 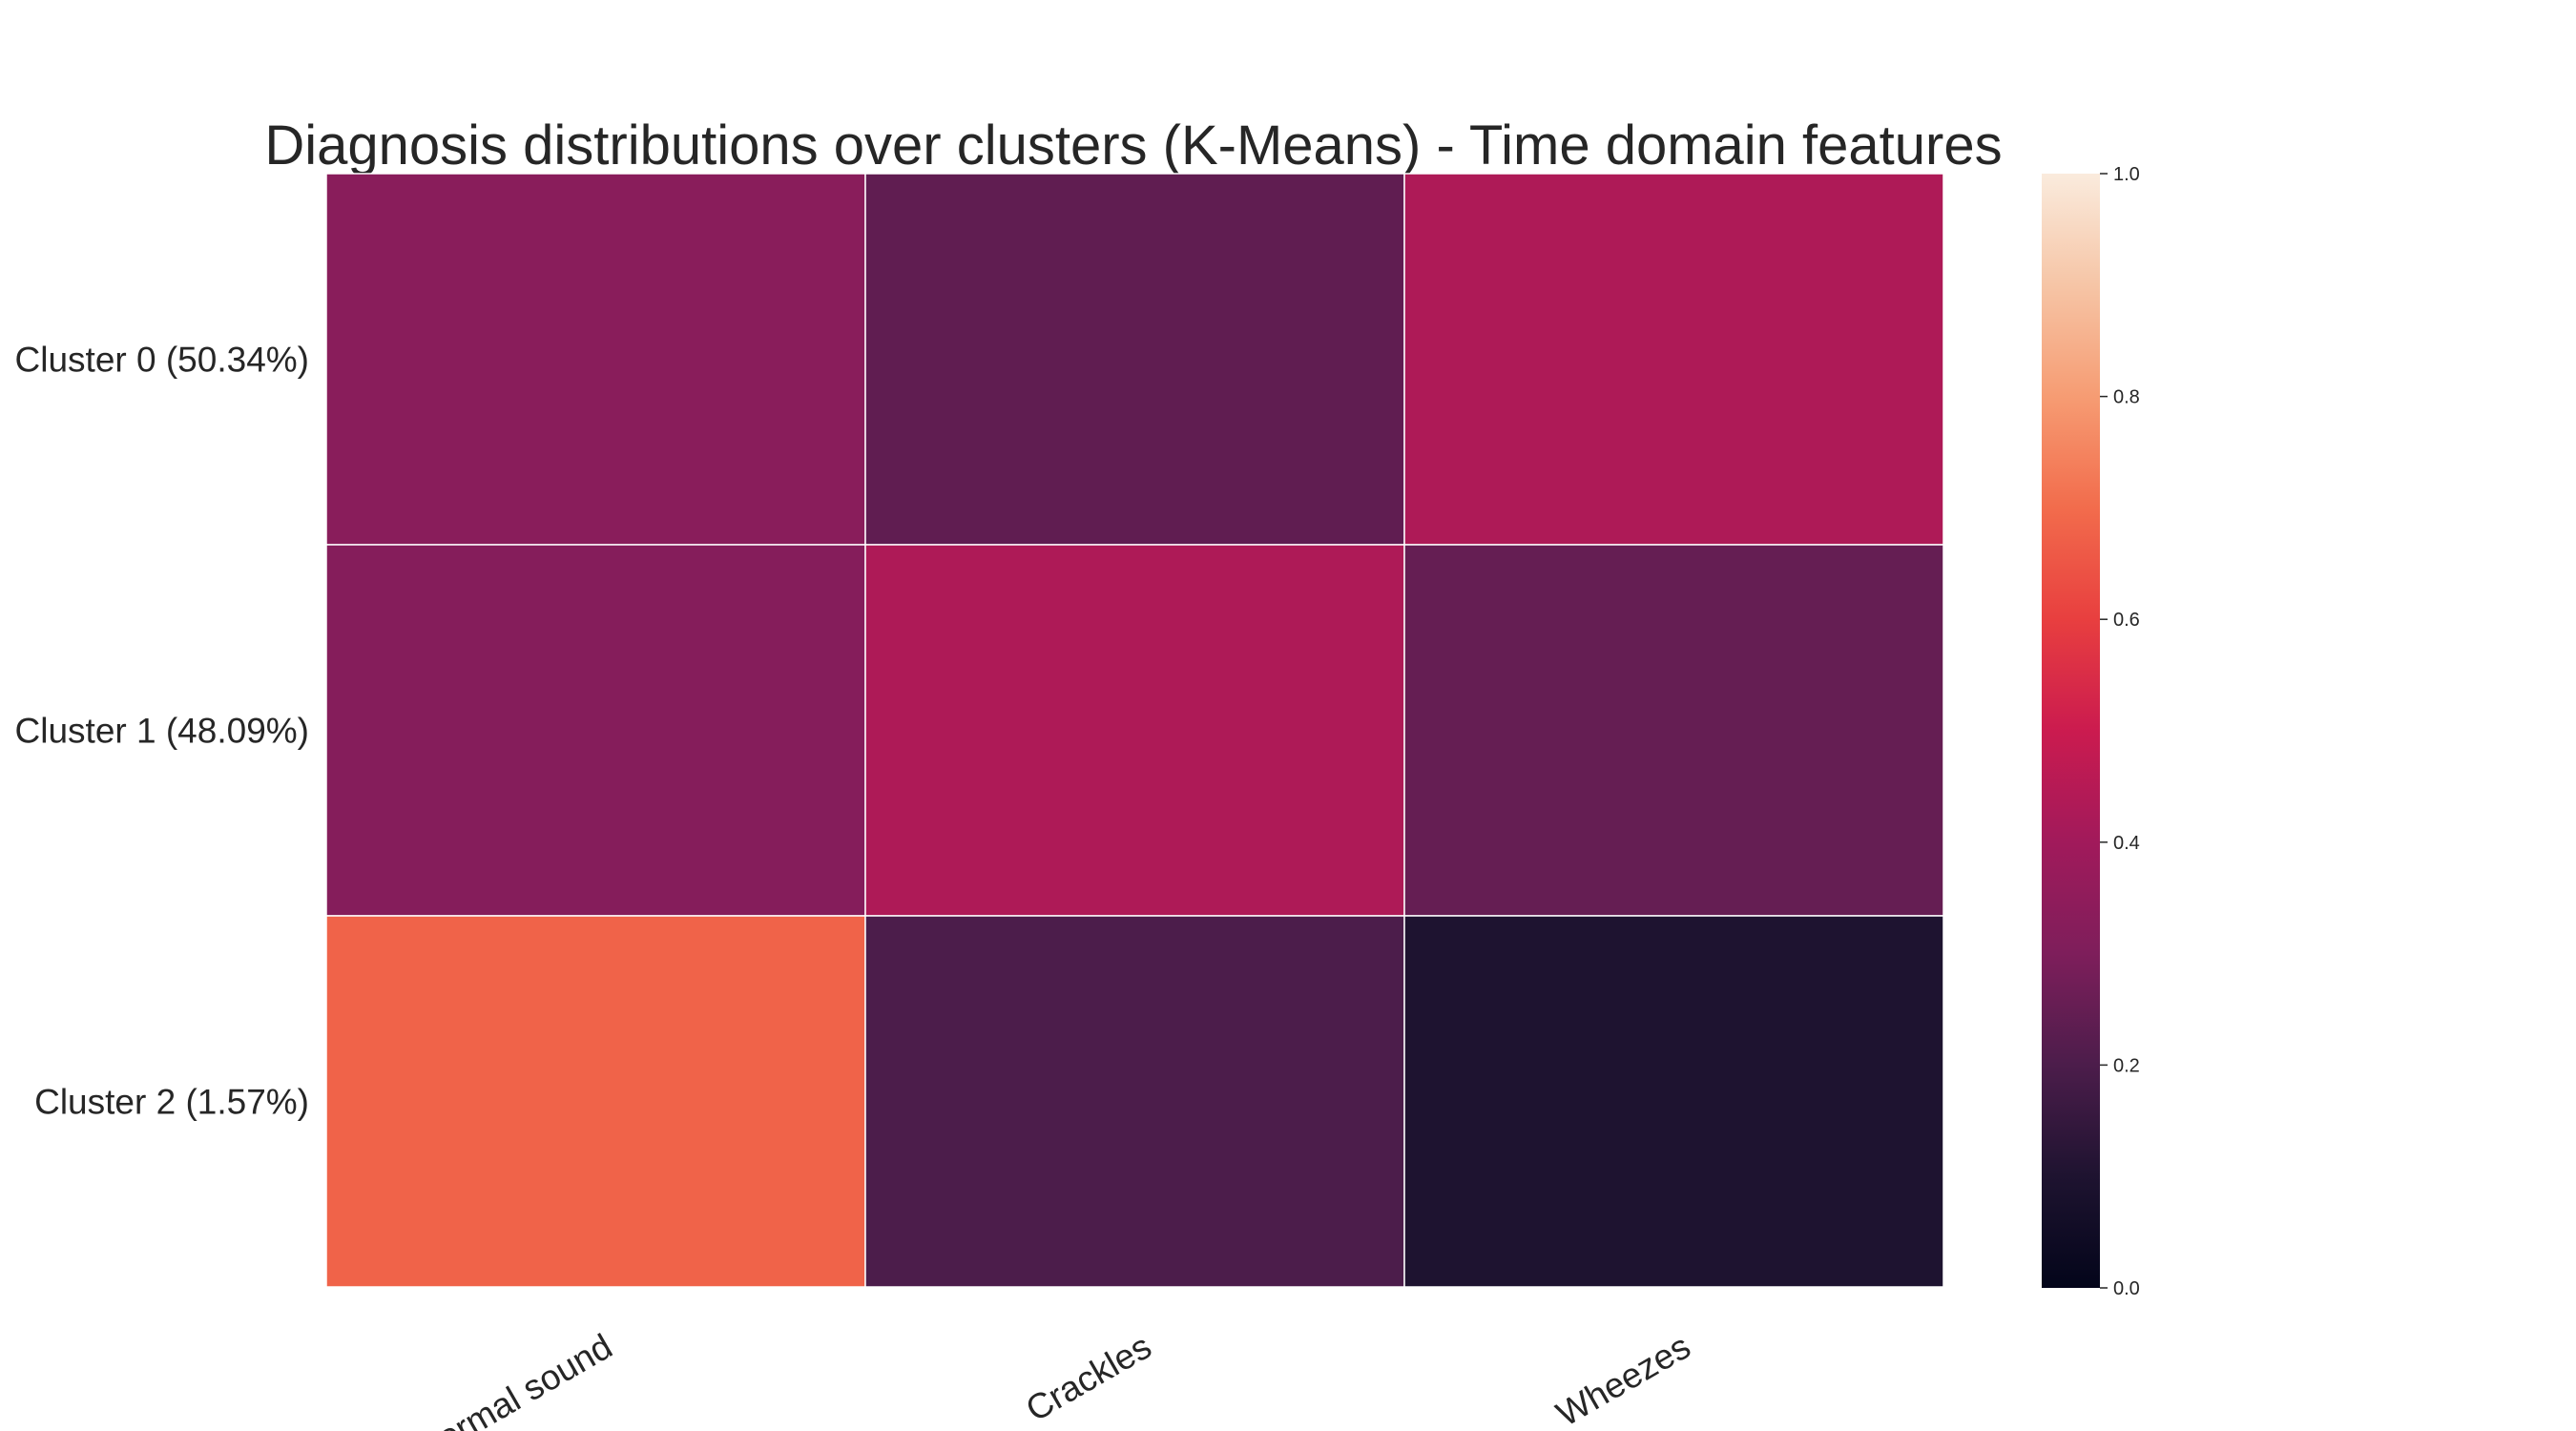 What do you see at coordinates (2126, 843) in the screenshot?
I see `colorbar-tick-label: 0.4` at bounding box center [2126, 843].